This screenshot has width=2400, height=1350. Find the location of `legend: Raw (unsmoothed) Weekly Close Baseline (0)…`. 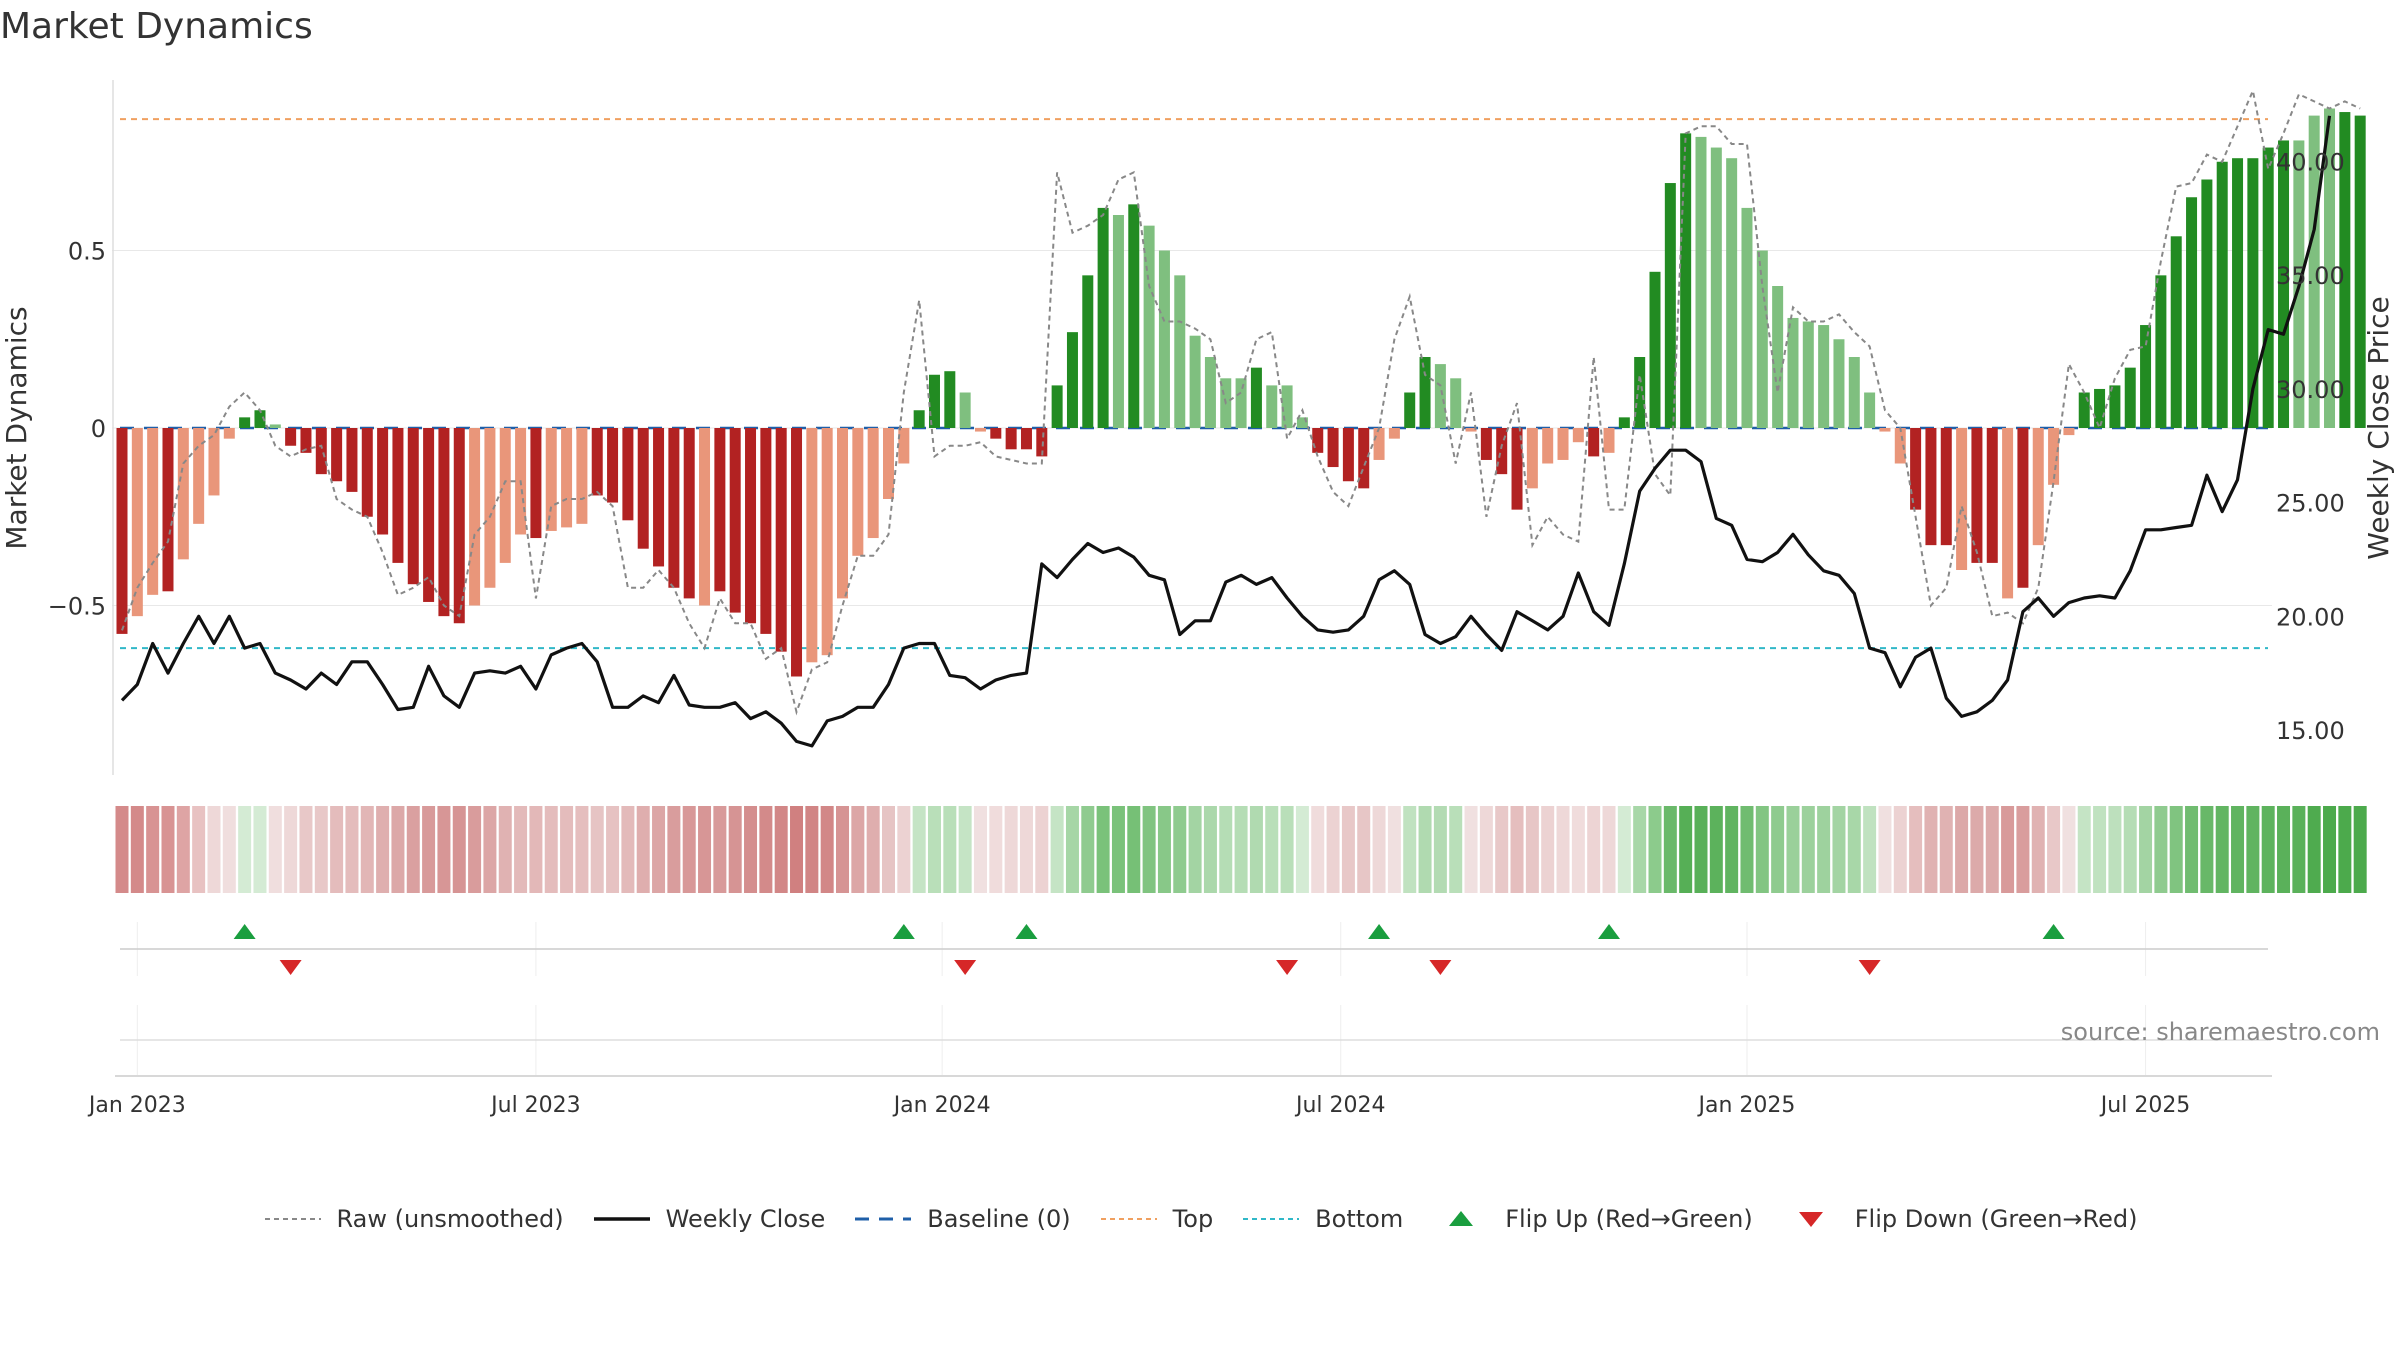

legend: Raw (unsmoothed) Weekly Close Baseline (0)… is located at coordinates (1200, 1219).